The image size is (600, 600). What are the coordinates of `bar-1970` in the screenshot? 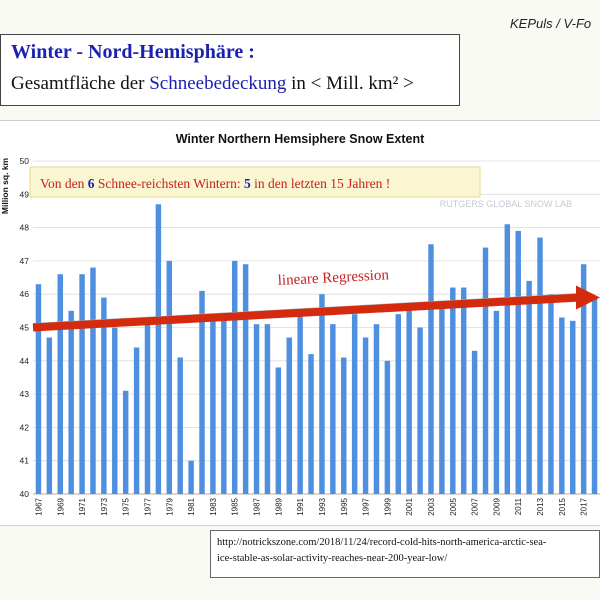 It's located at (71, 402).